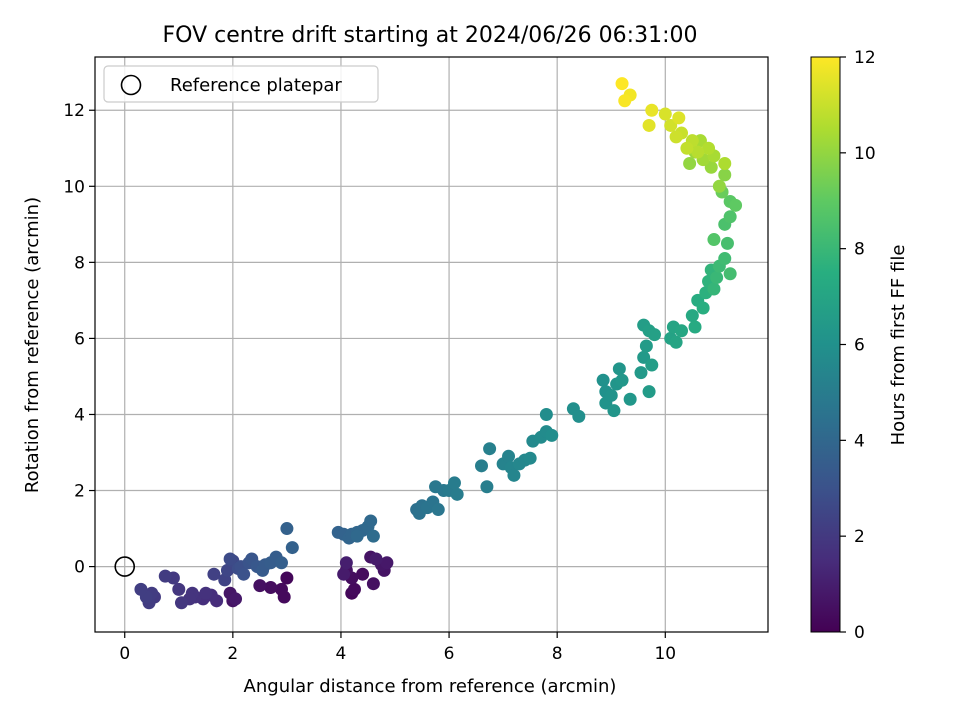 The image size is (960, 720). I want to click on y-tick-label: 10, so click(74, 187).